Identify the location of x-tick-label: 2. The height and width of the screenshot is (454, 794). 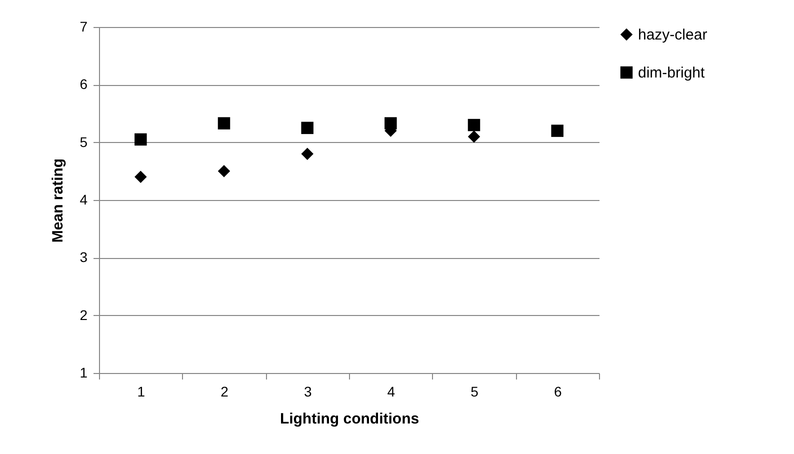
(224, 392).